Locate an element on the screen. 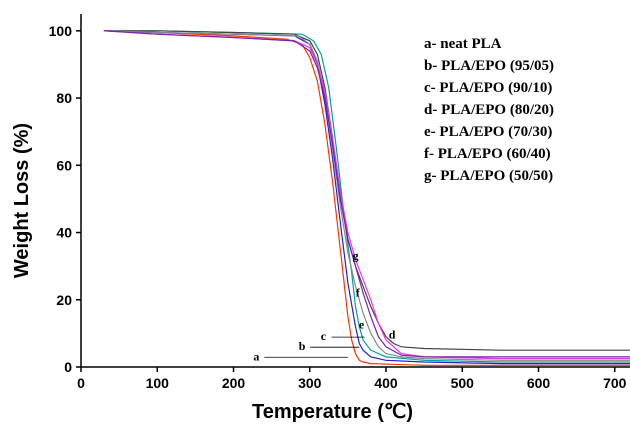 This screenshot has width=630, height=427. curve-label-c: c is located at coordinates (324, 336).